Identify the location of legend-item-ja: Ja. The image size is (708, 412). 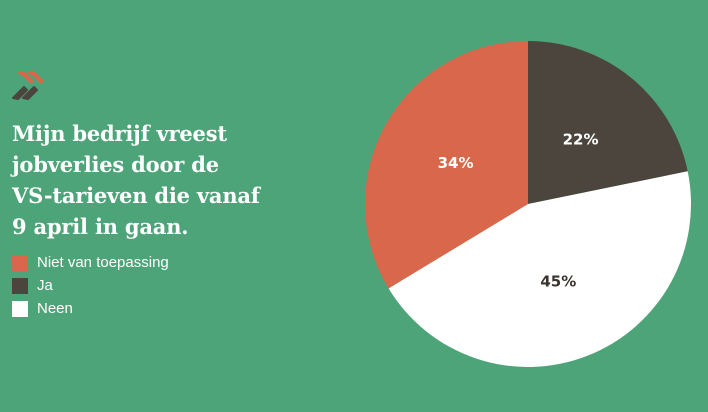
(90, 285).